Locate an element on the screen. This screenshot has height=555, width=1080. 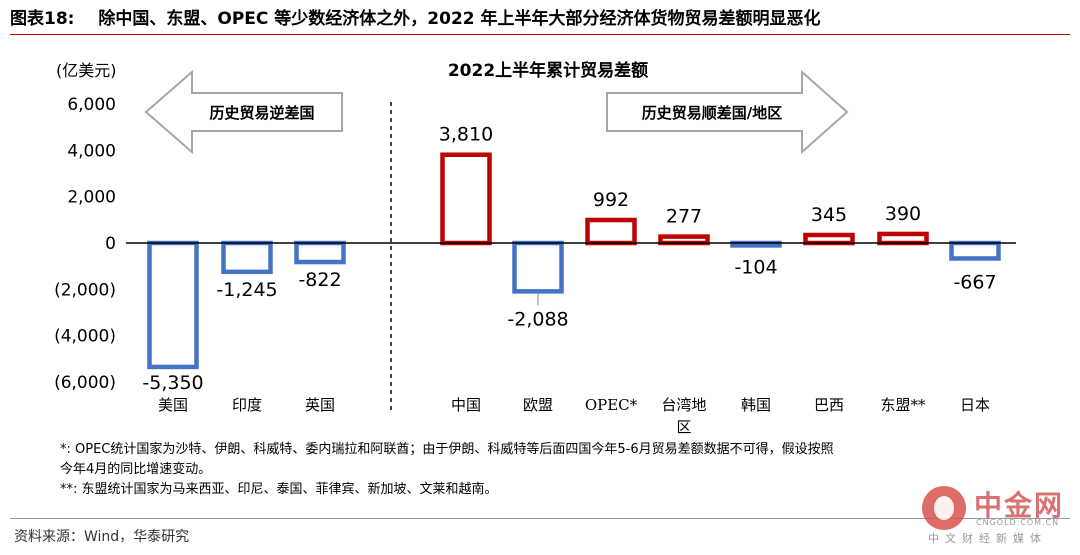
y-tick-label: 2,000 is located at coordinates (91, 198).